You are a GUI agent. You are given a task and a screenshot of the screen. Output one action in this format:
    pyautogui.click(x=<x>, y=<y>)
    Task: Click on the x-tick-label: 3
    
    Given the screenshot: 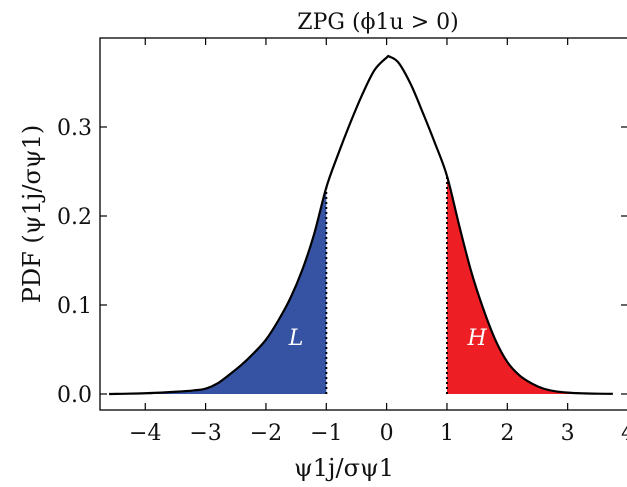 What is the action you would take?
    pyautogui.click(x=568, y=433)
    